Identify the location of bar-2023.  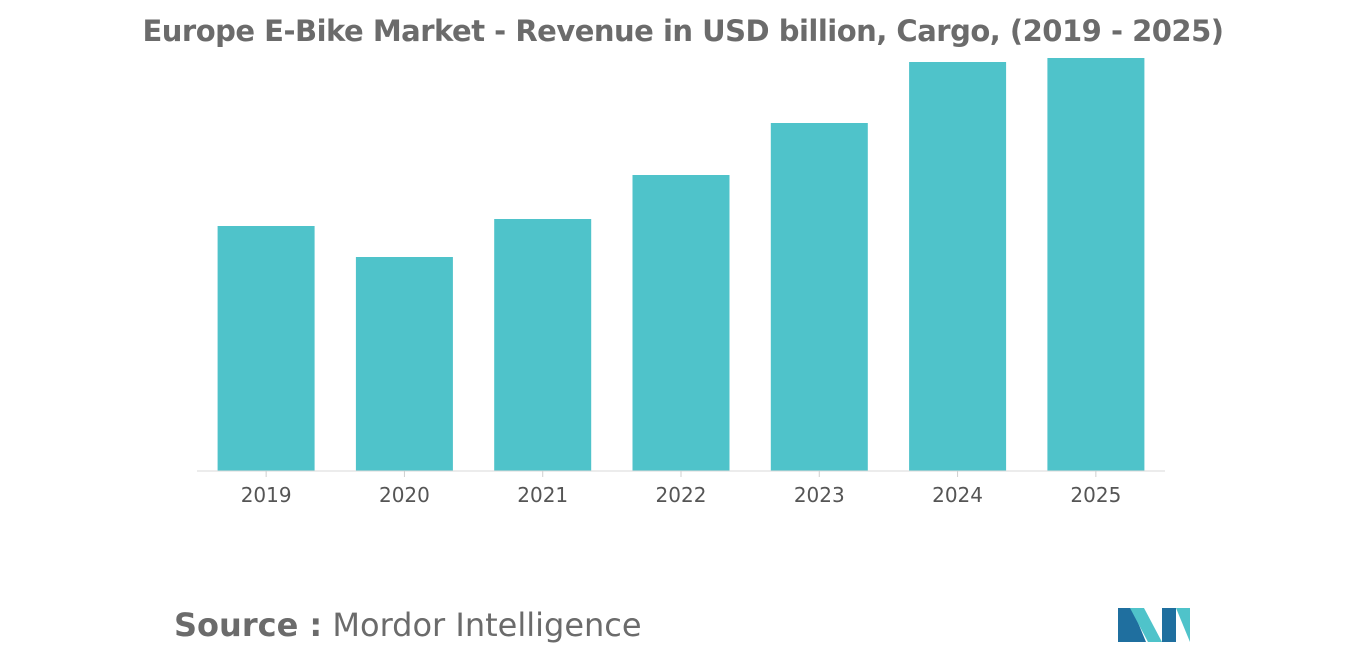
(819, 297).